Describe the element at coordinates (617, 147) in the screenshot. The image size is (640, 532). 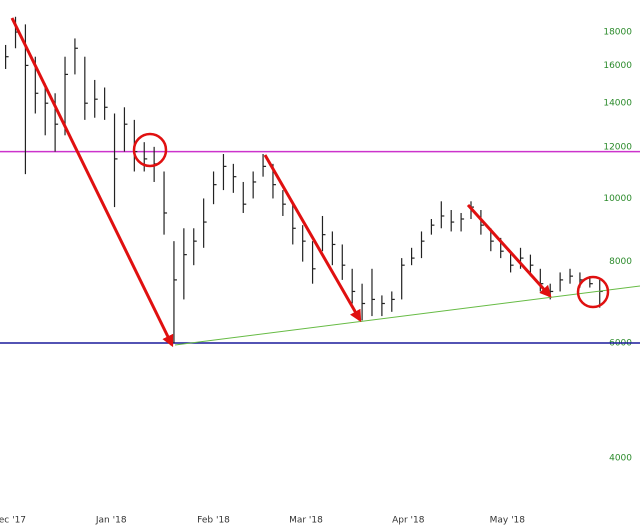
I see `y-tick-label: 12000` at that location.